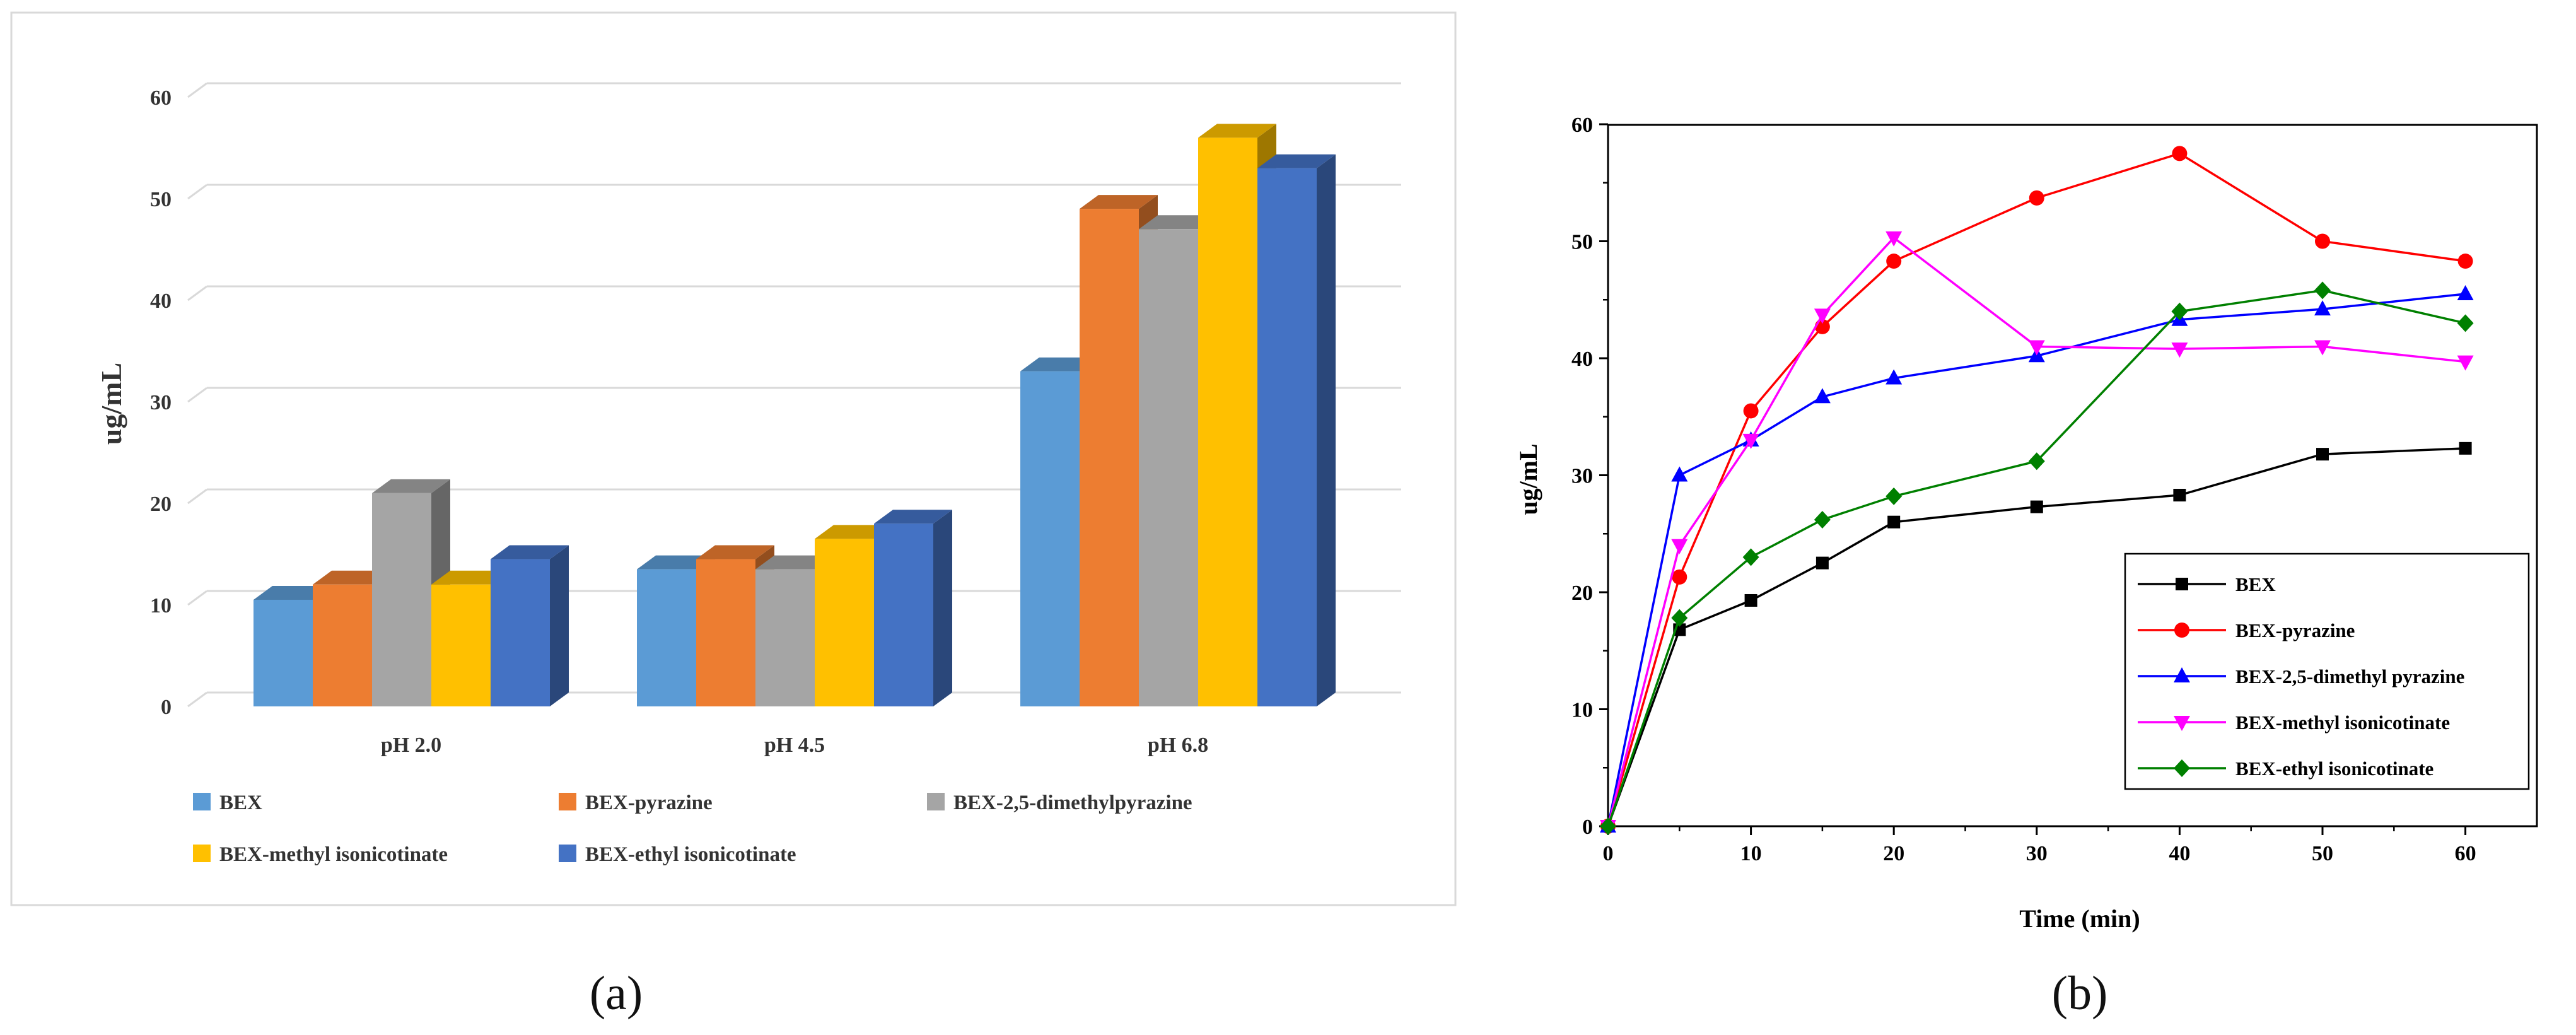 Image resolution: width=2576 pixels, height=1035 pixels. I want to click on bar-legend-item: BEX, so click(227, 803).